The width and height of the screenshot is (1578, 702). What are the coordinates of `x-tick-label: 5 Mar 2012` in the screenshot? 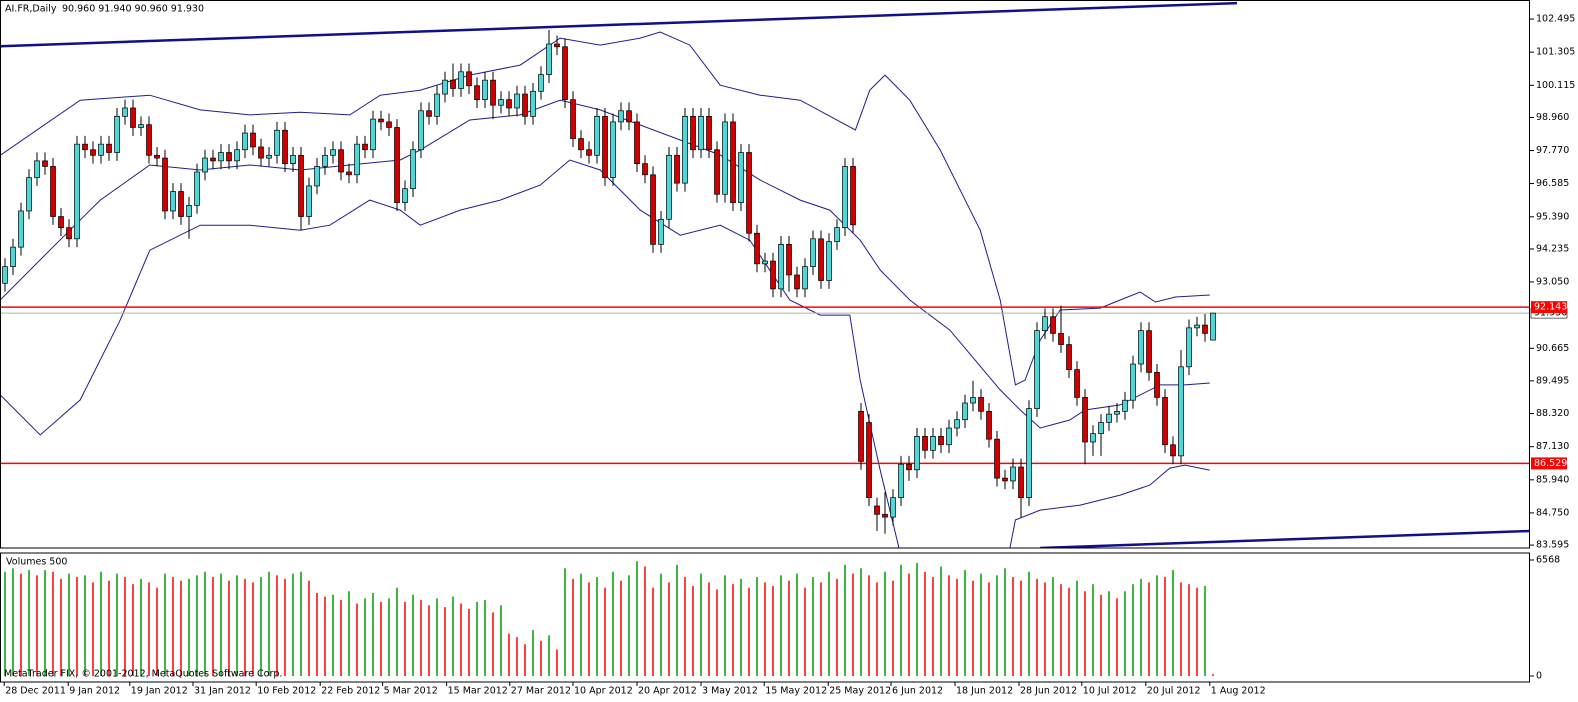 It's located at (411, 691).